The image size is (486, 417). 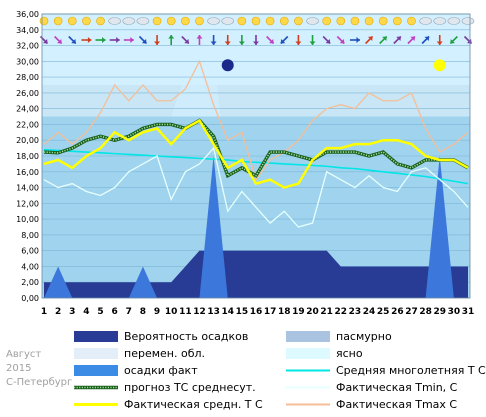 I want to click on x-tick-label: 4, so click(x=86, y=312).